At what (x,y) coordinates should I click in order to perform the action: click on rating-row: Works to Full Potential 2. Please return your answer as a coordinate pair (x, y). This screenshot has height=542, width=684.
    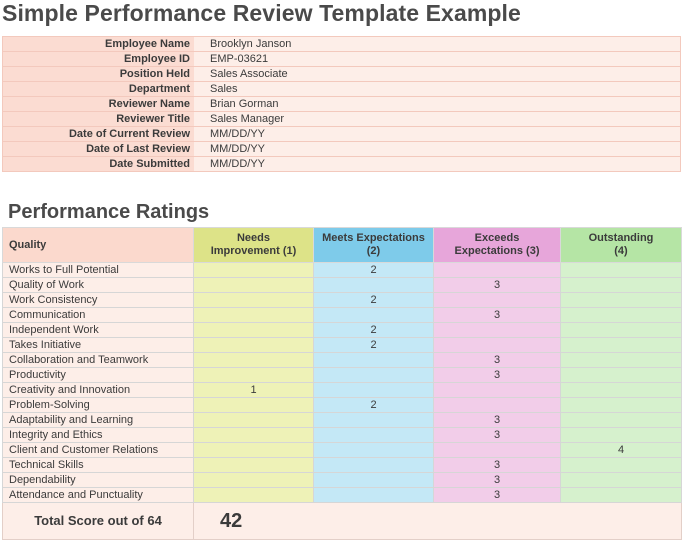
    Looking at the image, I should click on (342, 270).